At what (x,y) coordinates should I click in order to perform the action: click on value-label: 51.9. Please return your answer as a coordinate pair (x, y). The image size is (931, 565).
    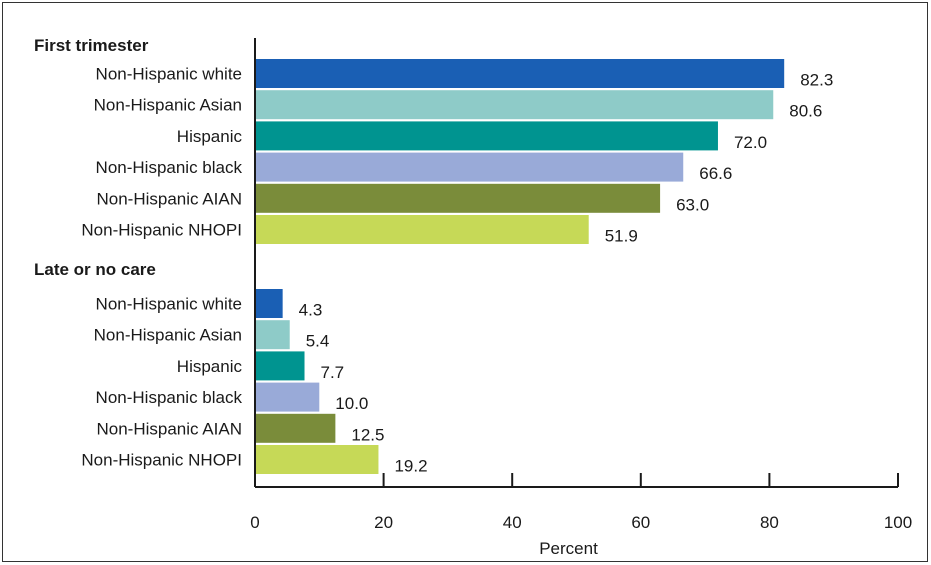
    Looking at the image, I should click on (621, 236).